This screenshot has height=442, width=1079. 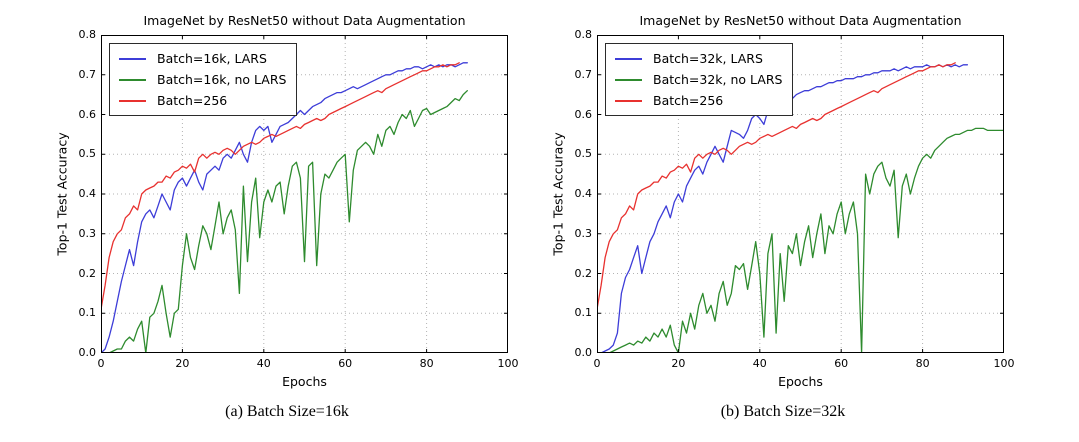 I want to click on legend-item: Batch=32k, no LARS, so click(x=698, y=79).